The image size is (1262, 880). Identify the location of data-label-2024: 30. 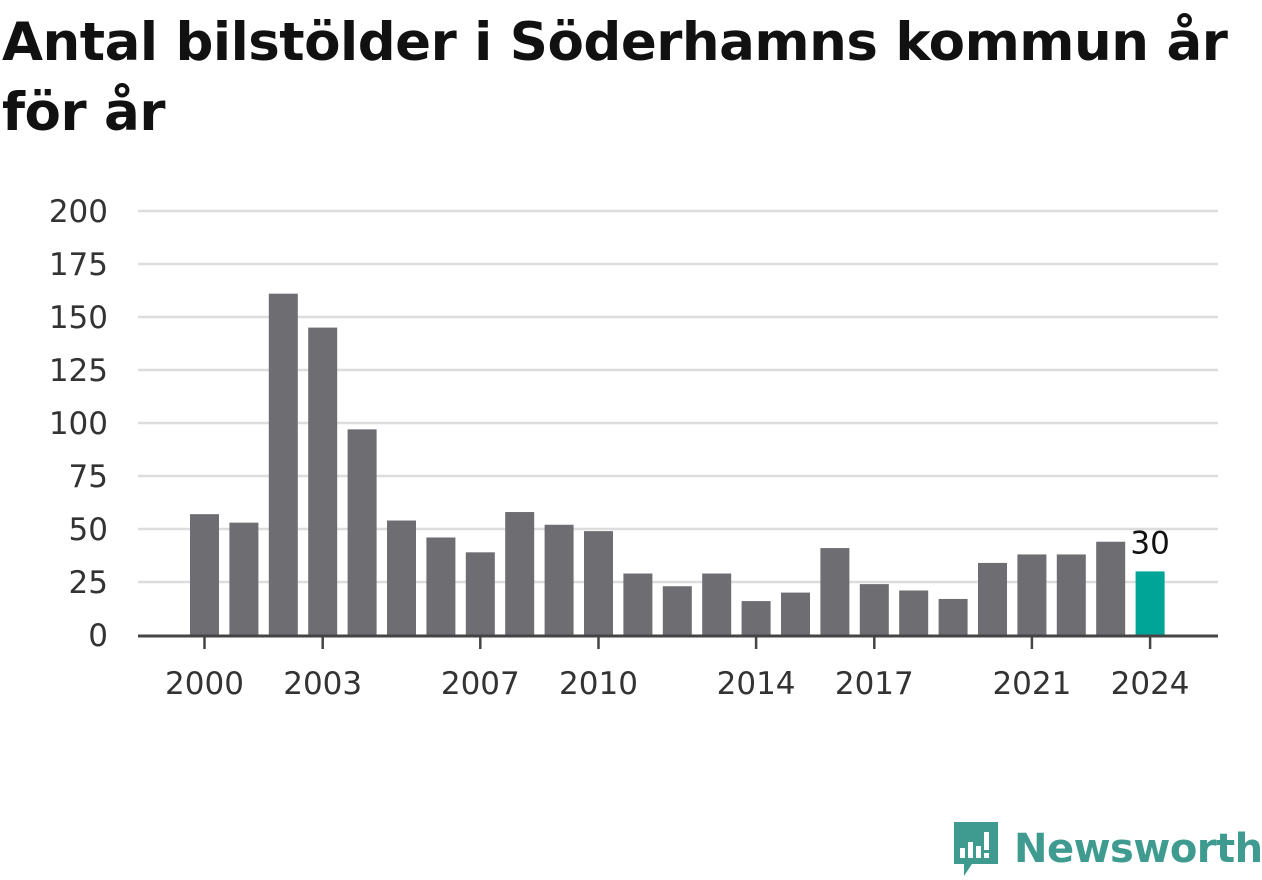
(1149, 543).